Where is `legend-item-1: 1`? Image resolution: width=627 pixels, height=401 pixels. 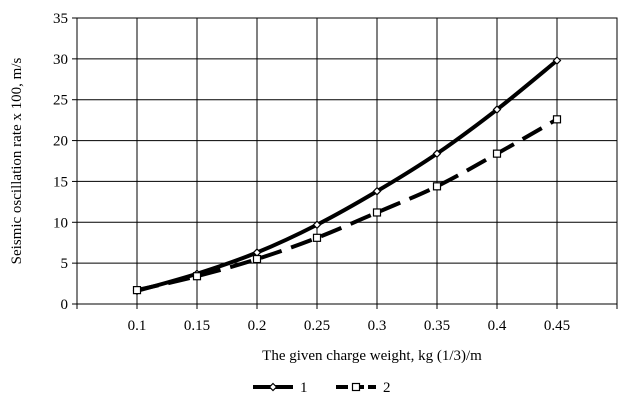 legend-item-1: 1 is located at coordinates (280, 388).